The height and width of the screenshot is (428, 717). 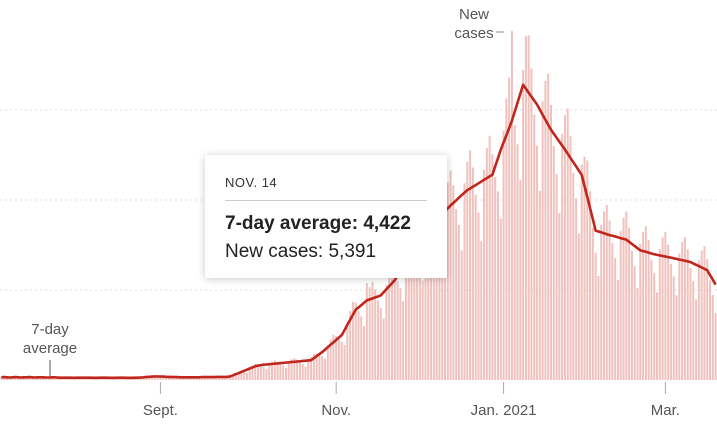 What do you see at coordinates (504, 410) in the screenshot?
I see `x-tick-label: Jan. 2021` at bounding box center [504, 410].